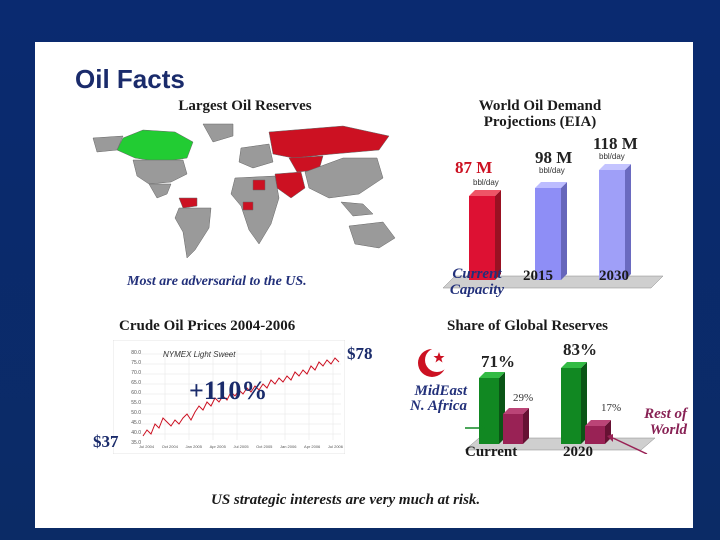 This screenshot has height=540, width=720. I want to click on price-chart-inner-title: NYMEX Light Sweet, so click(199, 354).